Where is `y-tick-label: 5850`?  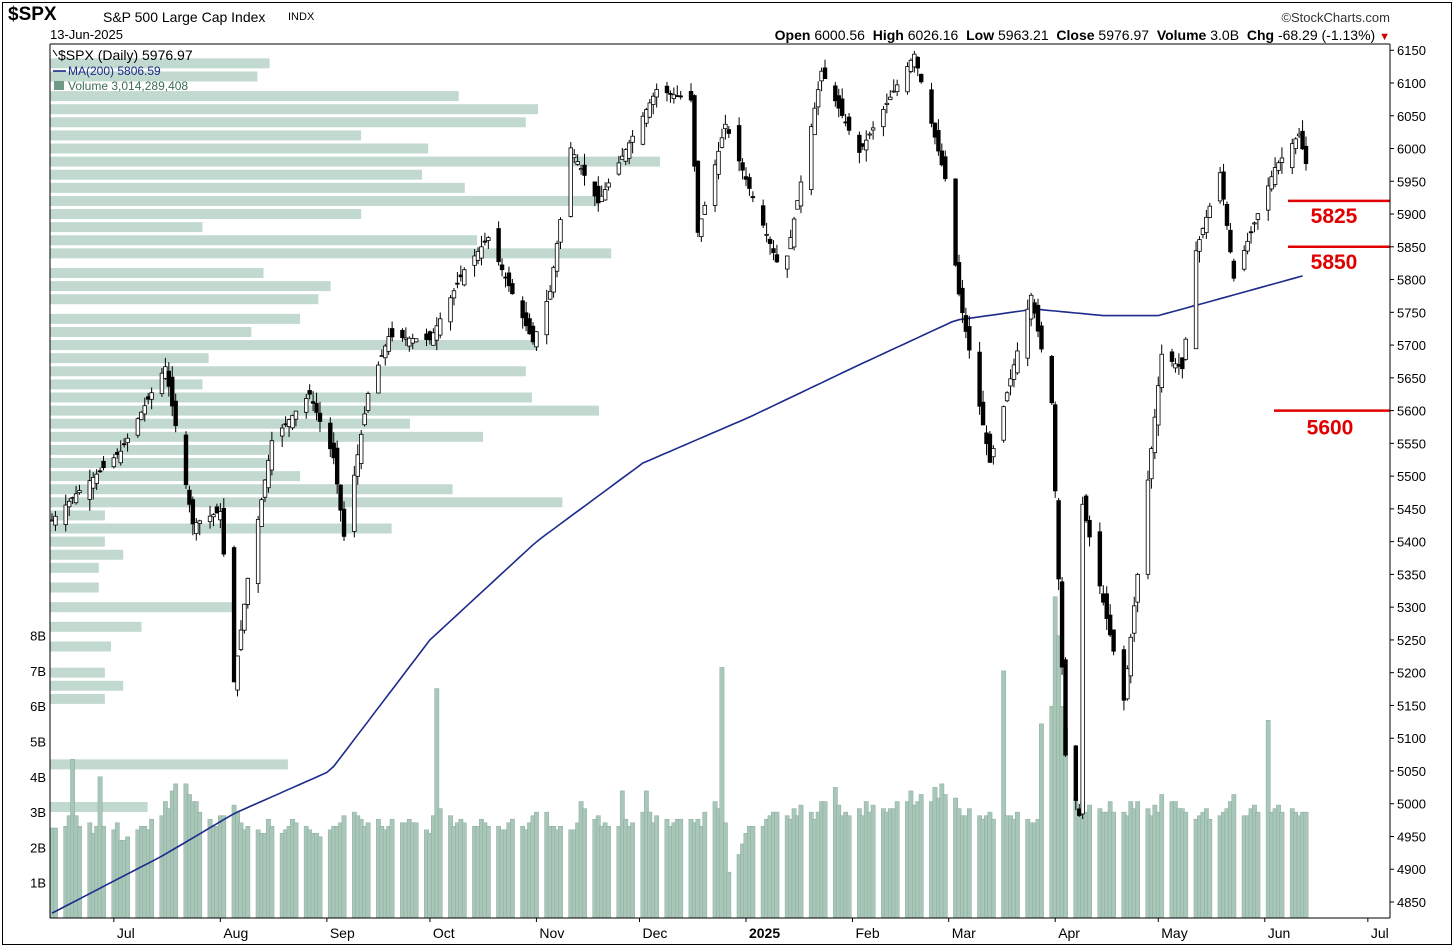
y-tick-label: 5850 is located at coordinates (1411, 247).